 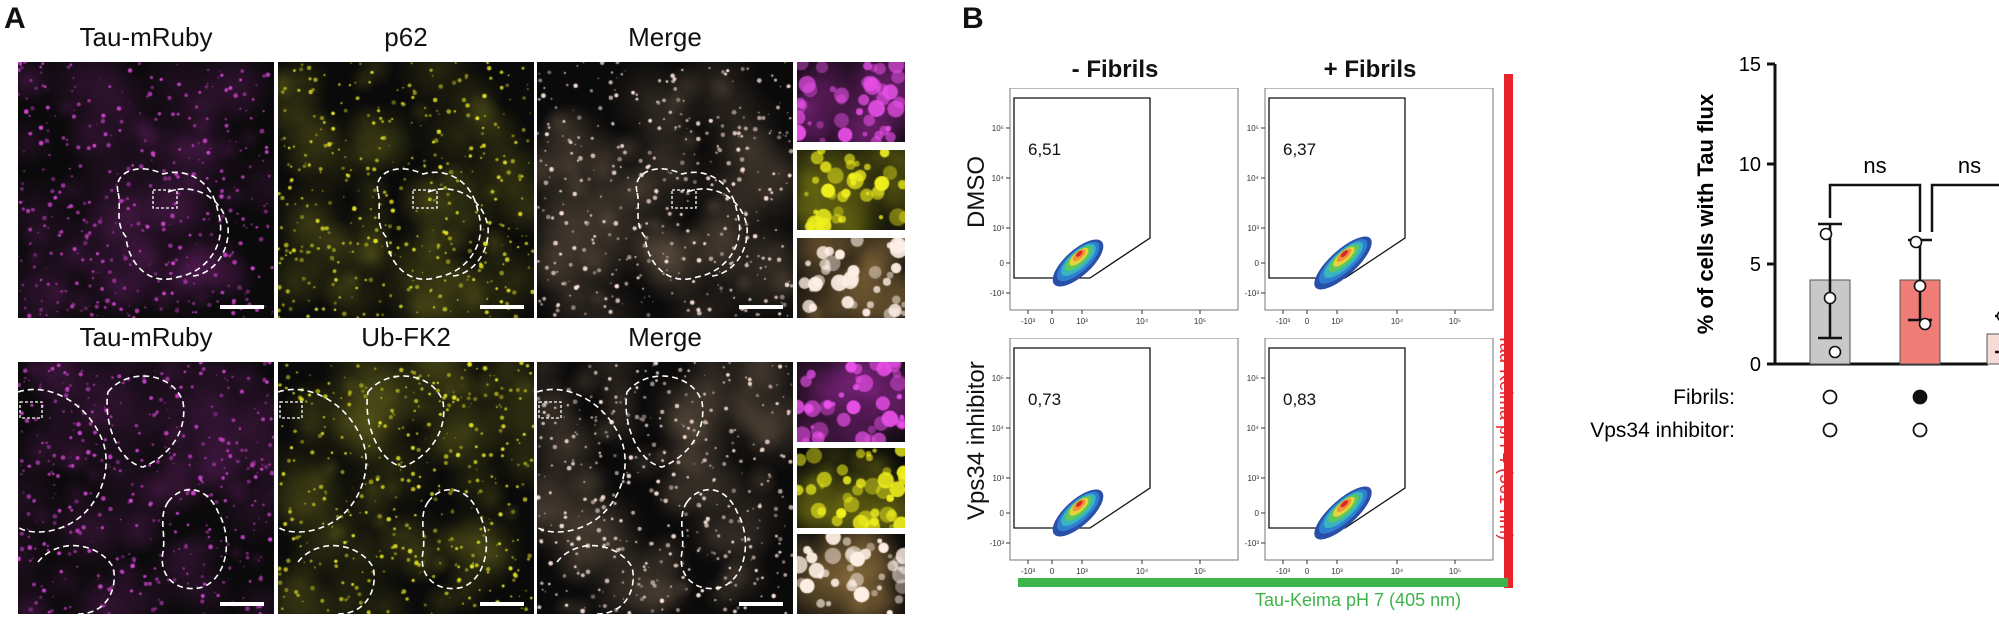 I want to click on column-title-merge: Merge, so click(x=665, y=37).